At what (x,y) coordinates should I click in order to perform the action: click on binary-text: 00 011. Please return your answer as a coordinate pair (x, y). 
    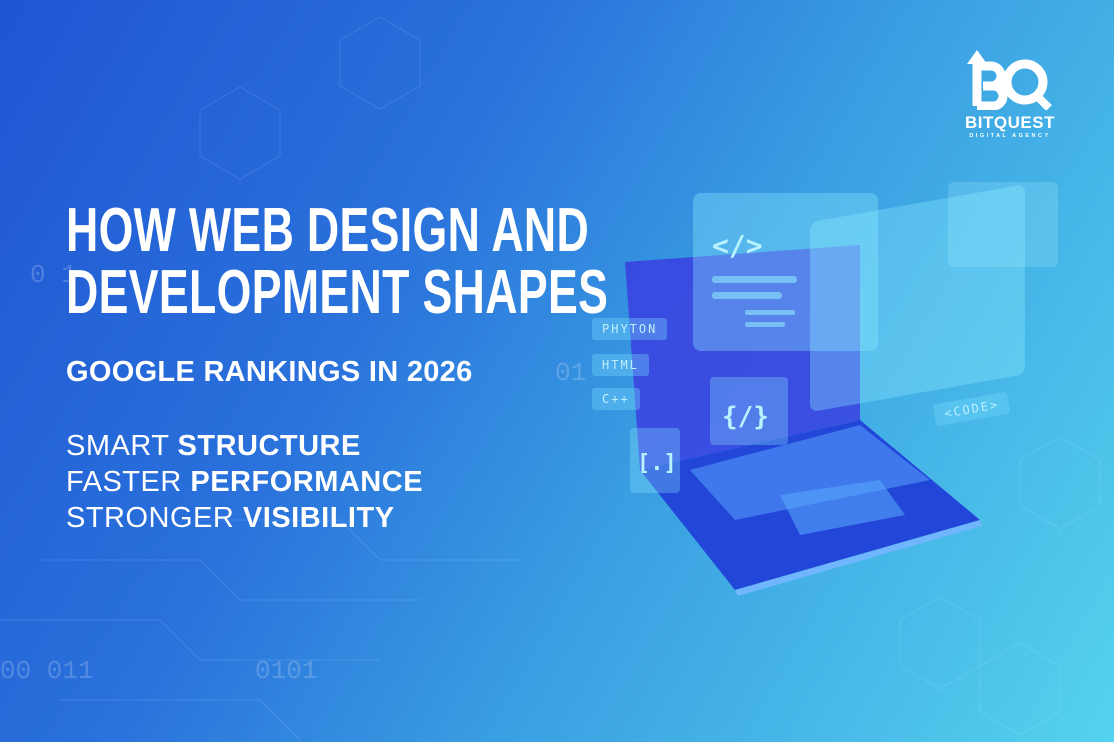
    Looking at the image, I should click on (47, 671).